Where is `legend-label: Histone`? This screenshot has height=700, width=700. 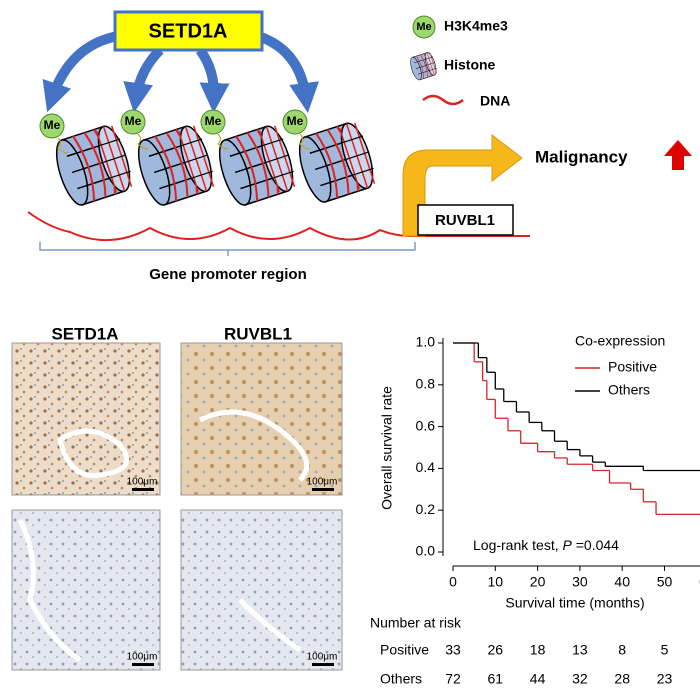 legend-label: Histone is located at coordinates (470, 65).